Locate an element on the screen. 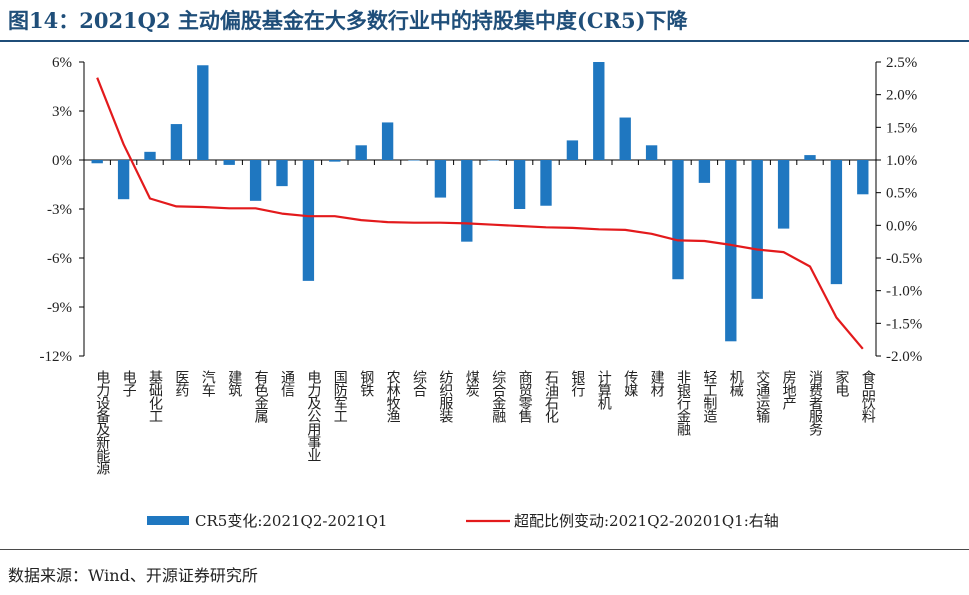 The image size is (969, 595). y-left-tick-label: -12% is located at coordinates (56, 357).